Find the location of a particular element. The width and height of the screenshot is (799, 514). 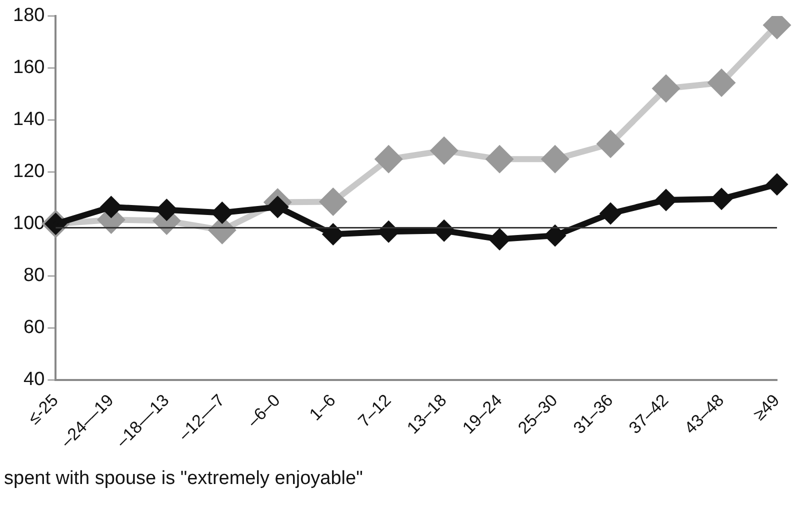

y-tick-label: 140 is located at coordinates (29, 119).